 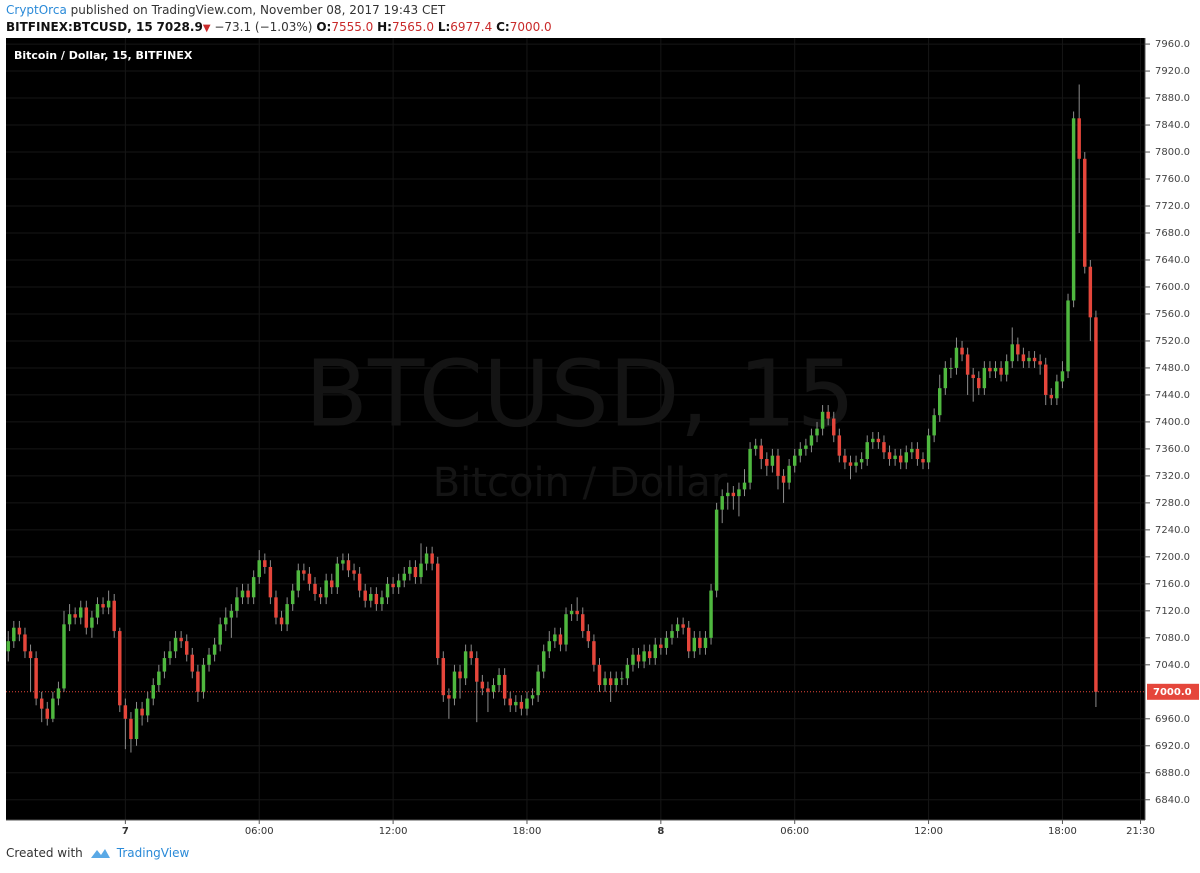 What do you see at coordinates (530, 27) in the screenshot?
I see `ohlc-value: 7000.0` at bounding box center [530, 27].